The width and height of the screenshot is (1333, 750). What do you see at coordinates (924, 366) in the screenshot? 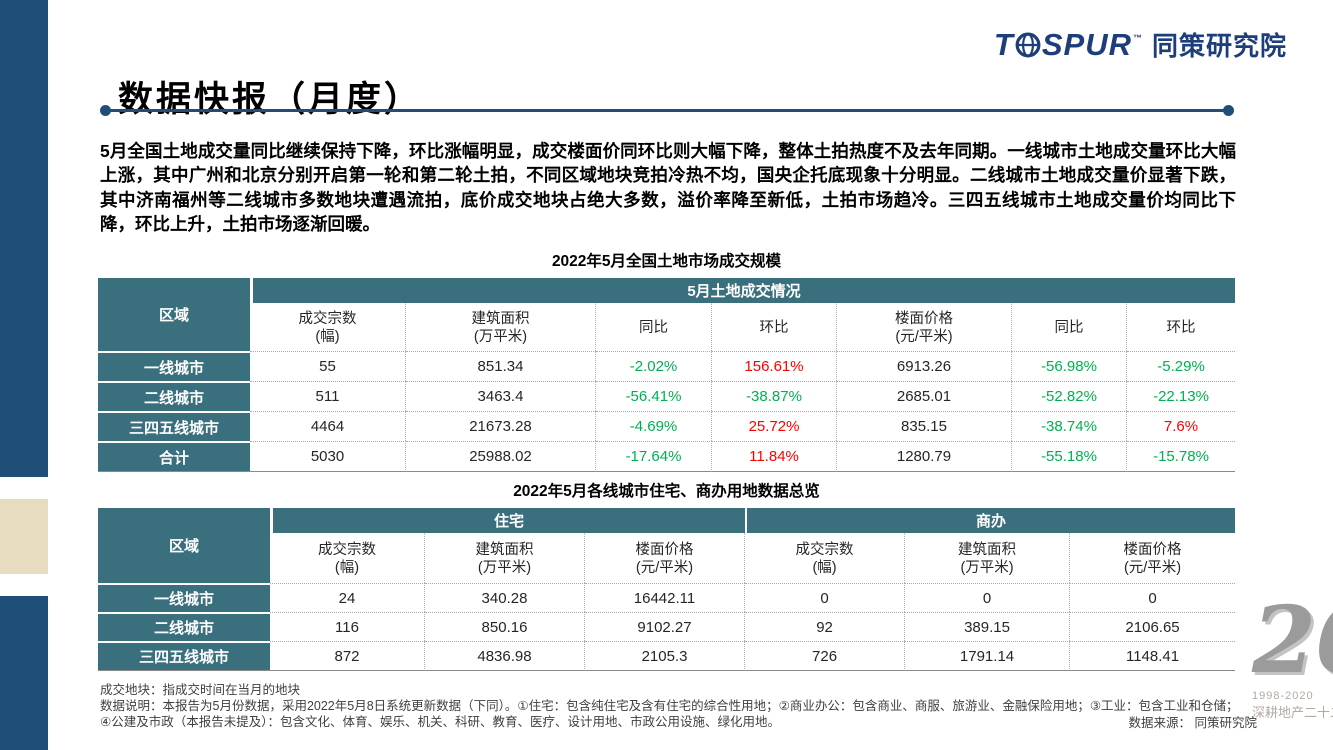
I see `cell: 6913.26` at bounding box center [924, 366].